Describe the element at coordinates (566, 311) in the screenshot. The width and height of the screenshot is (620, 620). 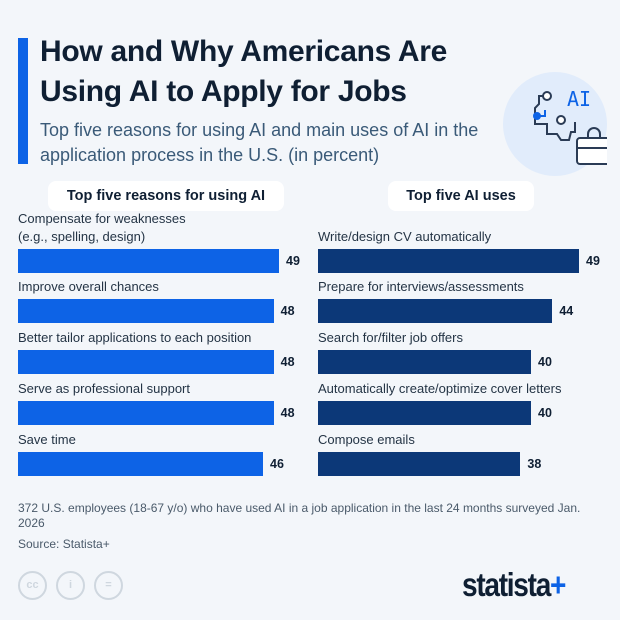
I see `bar-value: 44` at that location.